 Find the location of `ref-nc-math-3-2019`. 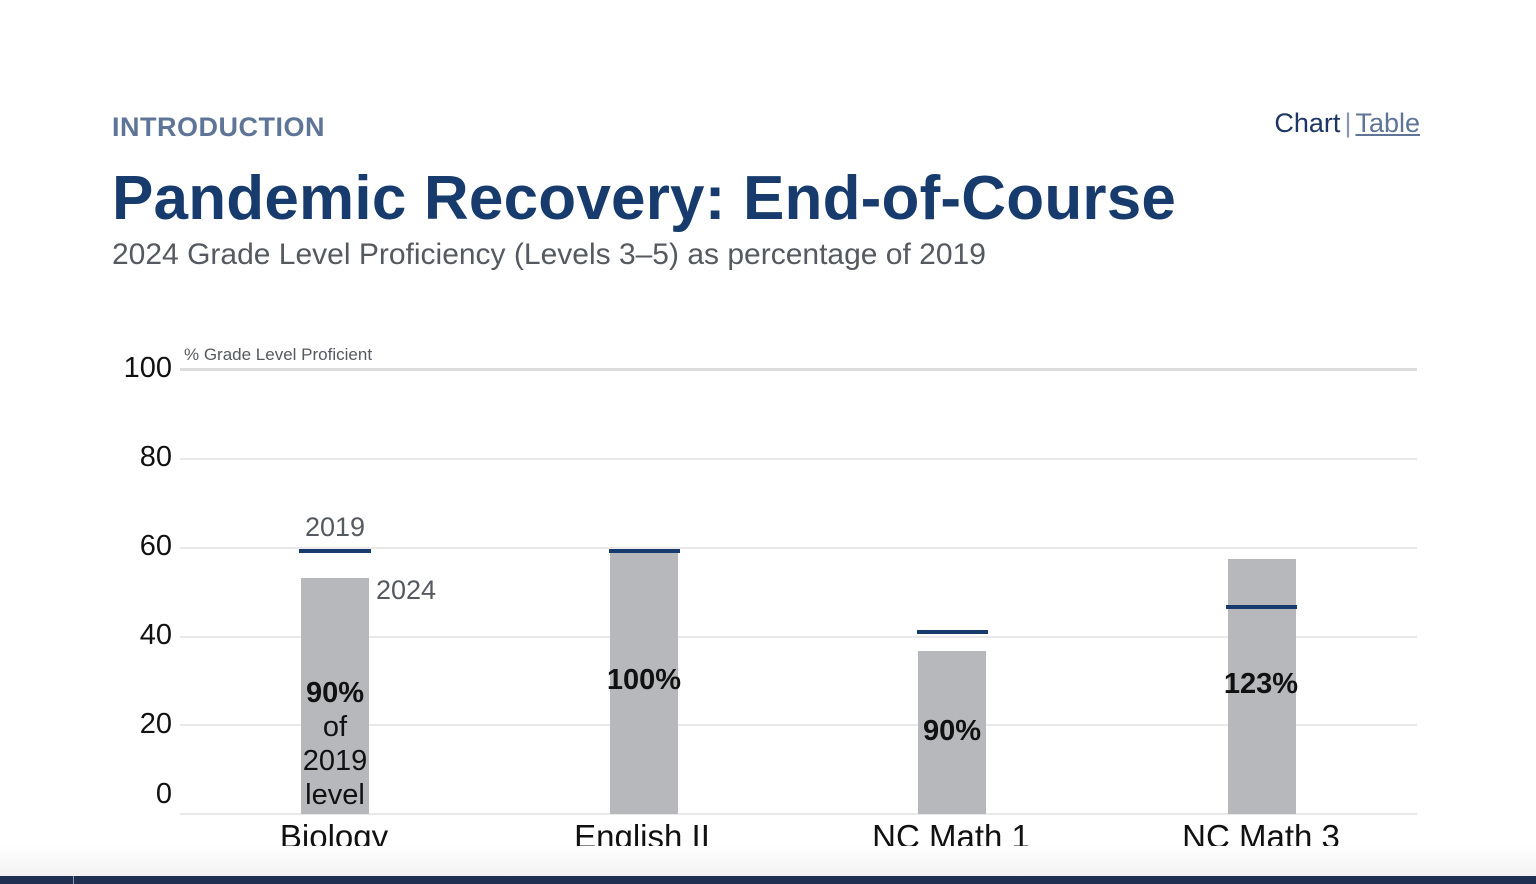

ref-nc-math-3-2019 is located at coordinates (1261, 607).